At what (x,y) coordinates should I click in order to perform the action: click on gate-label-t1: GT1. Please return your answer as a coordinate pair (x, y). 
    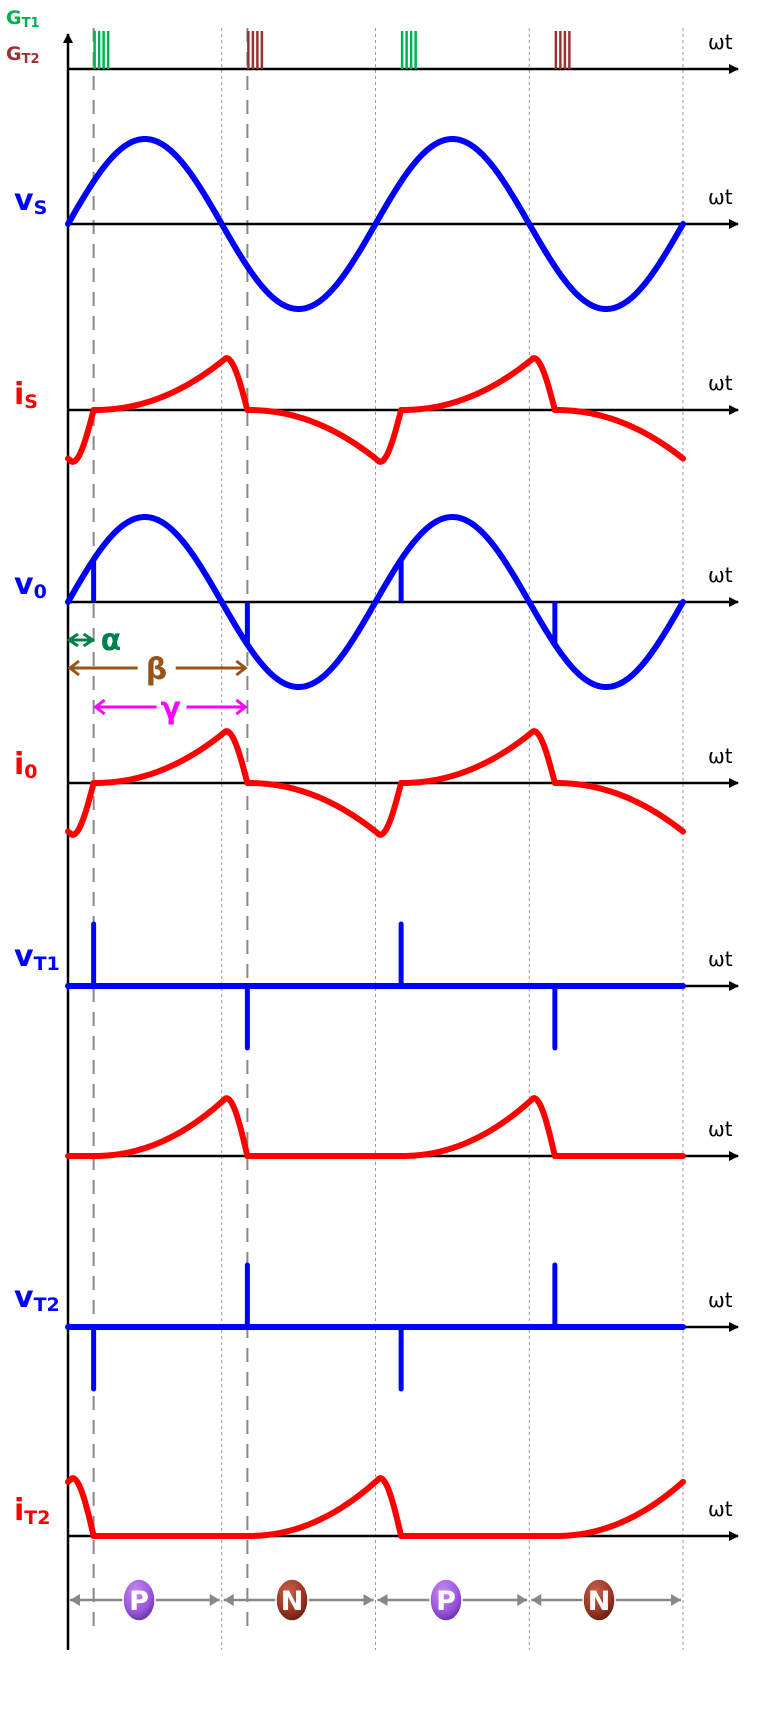
    Looking at the image, I should click on (23, 19).